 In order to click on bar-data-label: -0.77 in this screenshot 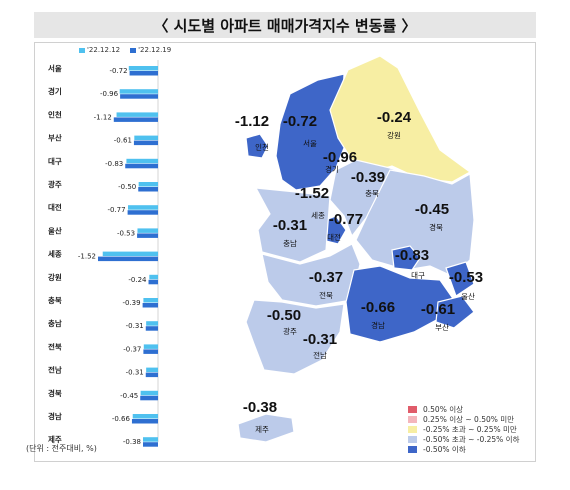, I will do `click(116, 210)`.